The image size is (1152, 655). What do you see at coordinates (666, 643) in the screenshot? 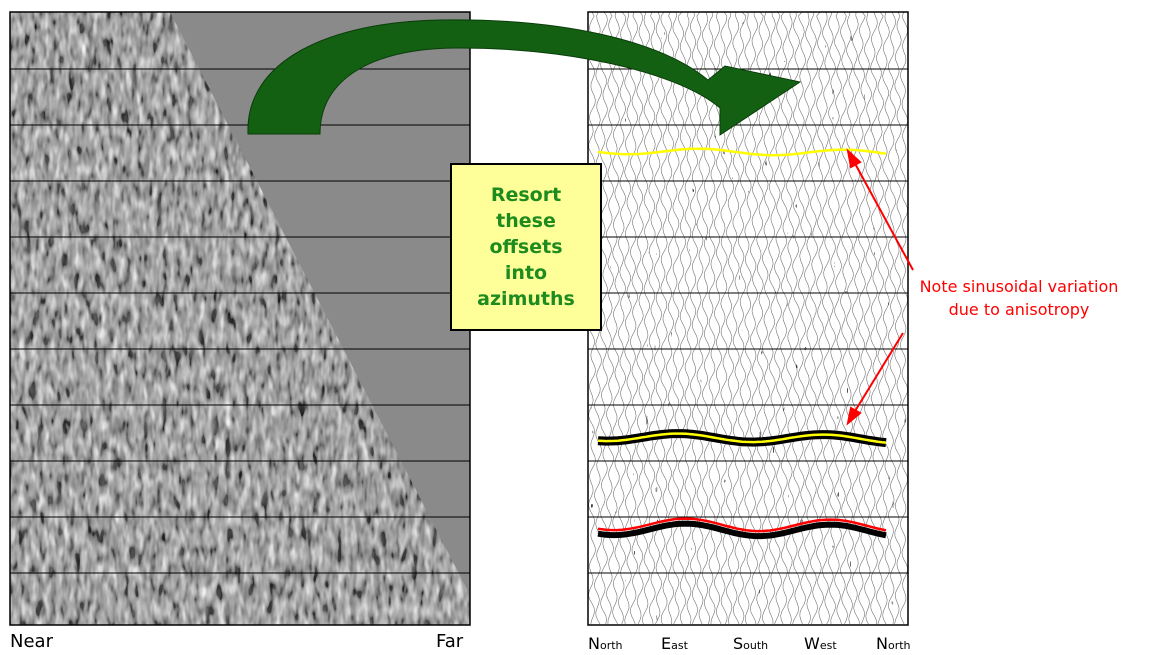
I see `azimuth-initial: E` at bounding box center [666, 643].